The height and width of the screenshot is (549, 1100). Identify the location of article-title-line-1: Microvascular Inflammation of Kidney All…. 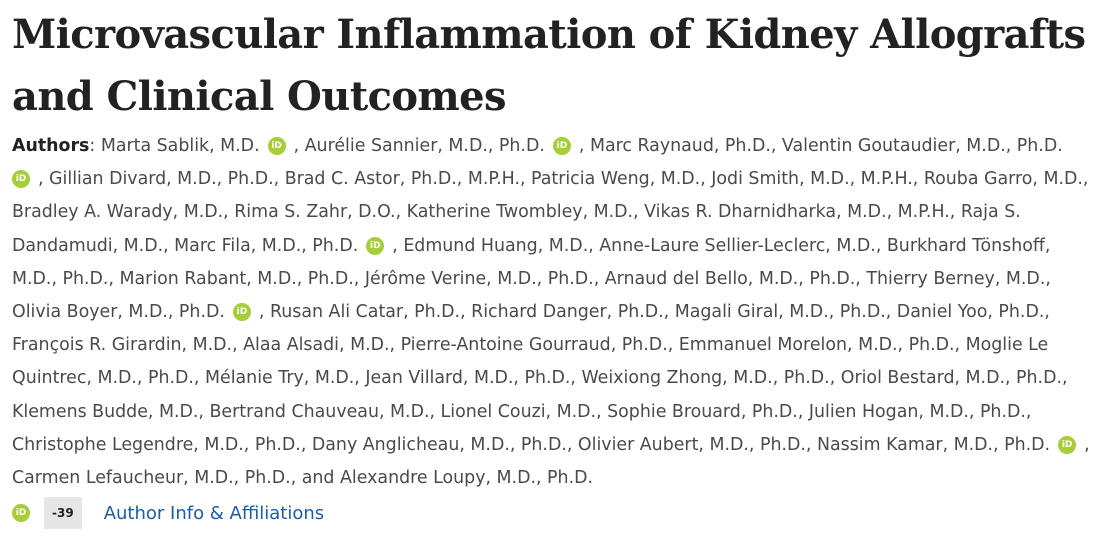
(549, 34).